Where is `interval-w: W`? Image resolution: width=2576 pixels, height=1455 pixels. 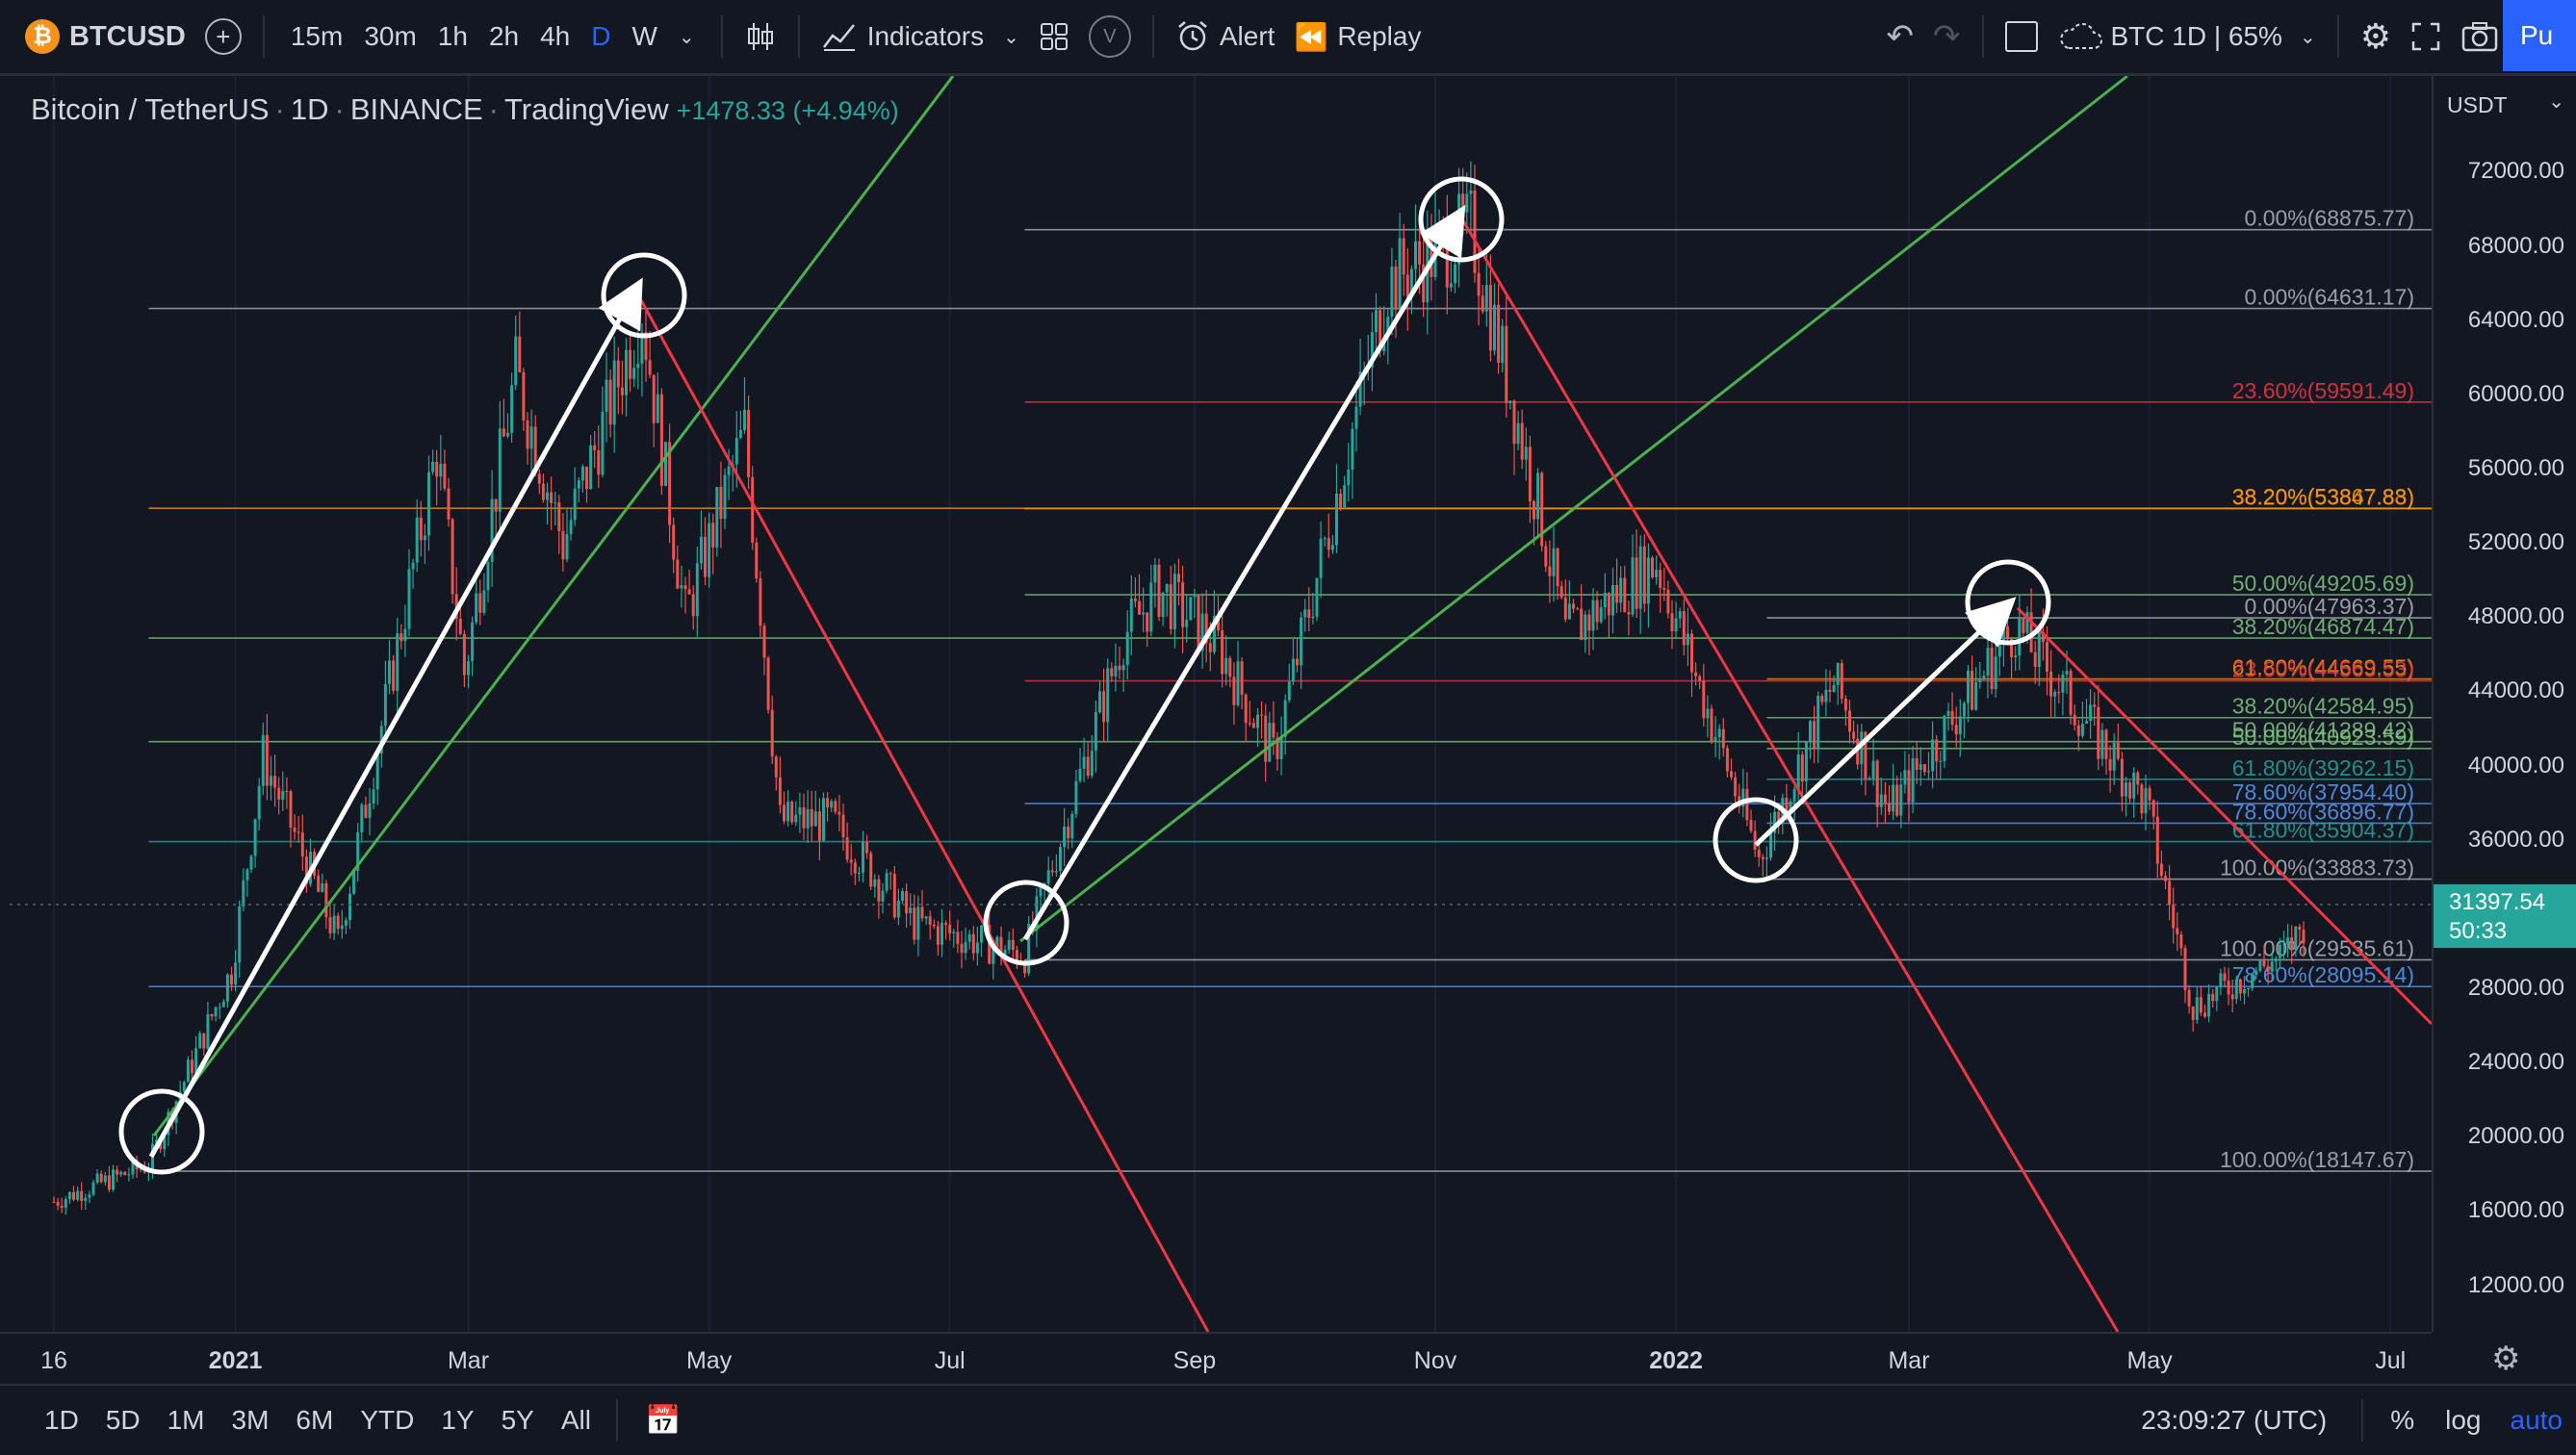
interval-w: W is located at coordinates (644, 36).